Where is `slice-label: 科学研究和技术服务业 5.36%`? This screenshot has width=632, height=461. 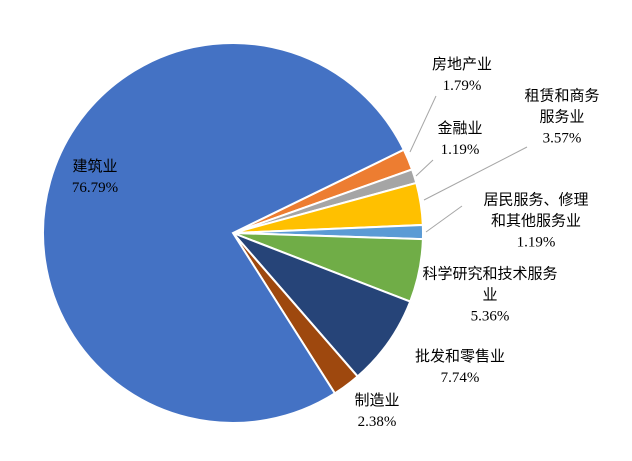 slice-label: 科学研究和技术服务业 5.36% is located at coordinates (490, 296).